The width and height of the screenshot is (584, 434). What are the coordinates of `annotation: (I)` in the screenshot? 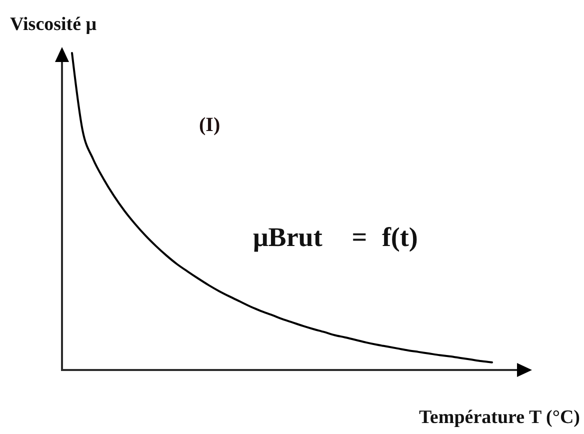 It's located at (209, 125).